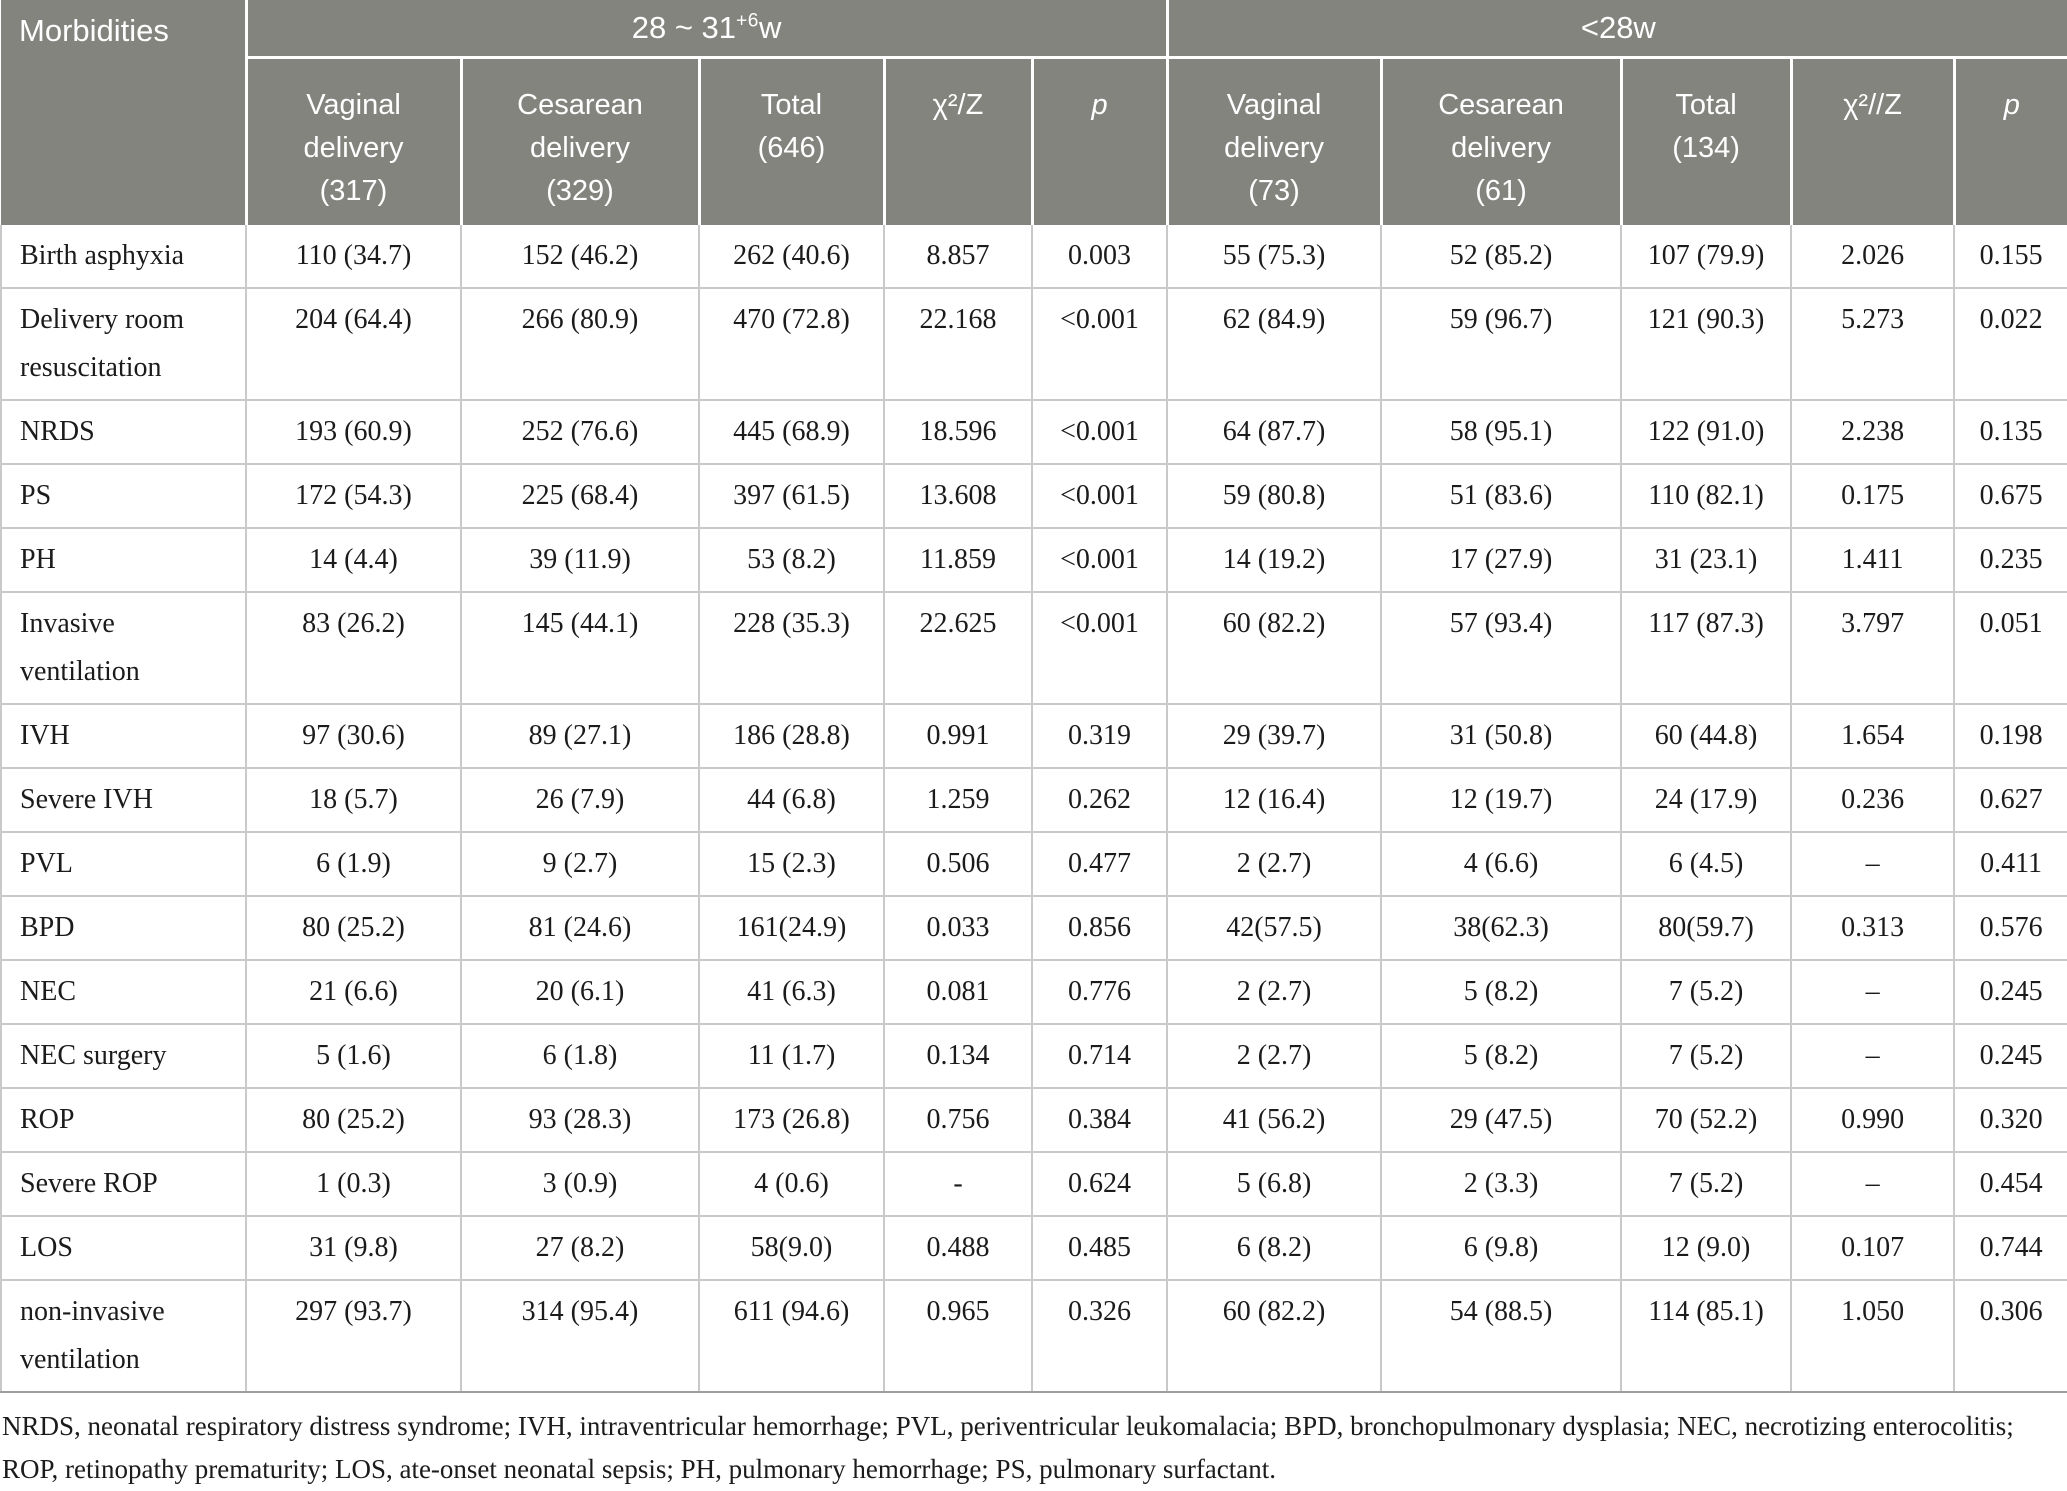 The image size is (2067, 1491). I want to click on group1-label-tail: w, so click(770, 27).